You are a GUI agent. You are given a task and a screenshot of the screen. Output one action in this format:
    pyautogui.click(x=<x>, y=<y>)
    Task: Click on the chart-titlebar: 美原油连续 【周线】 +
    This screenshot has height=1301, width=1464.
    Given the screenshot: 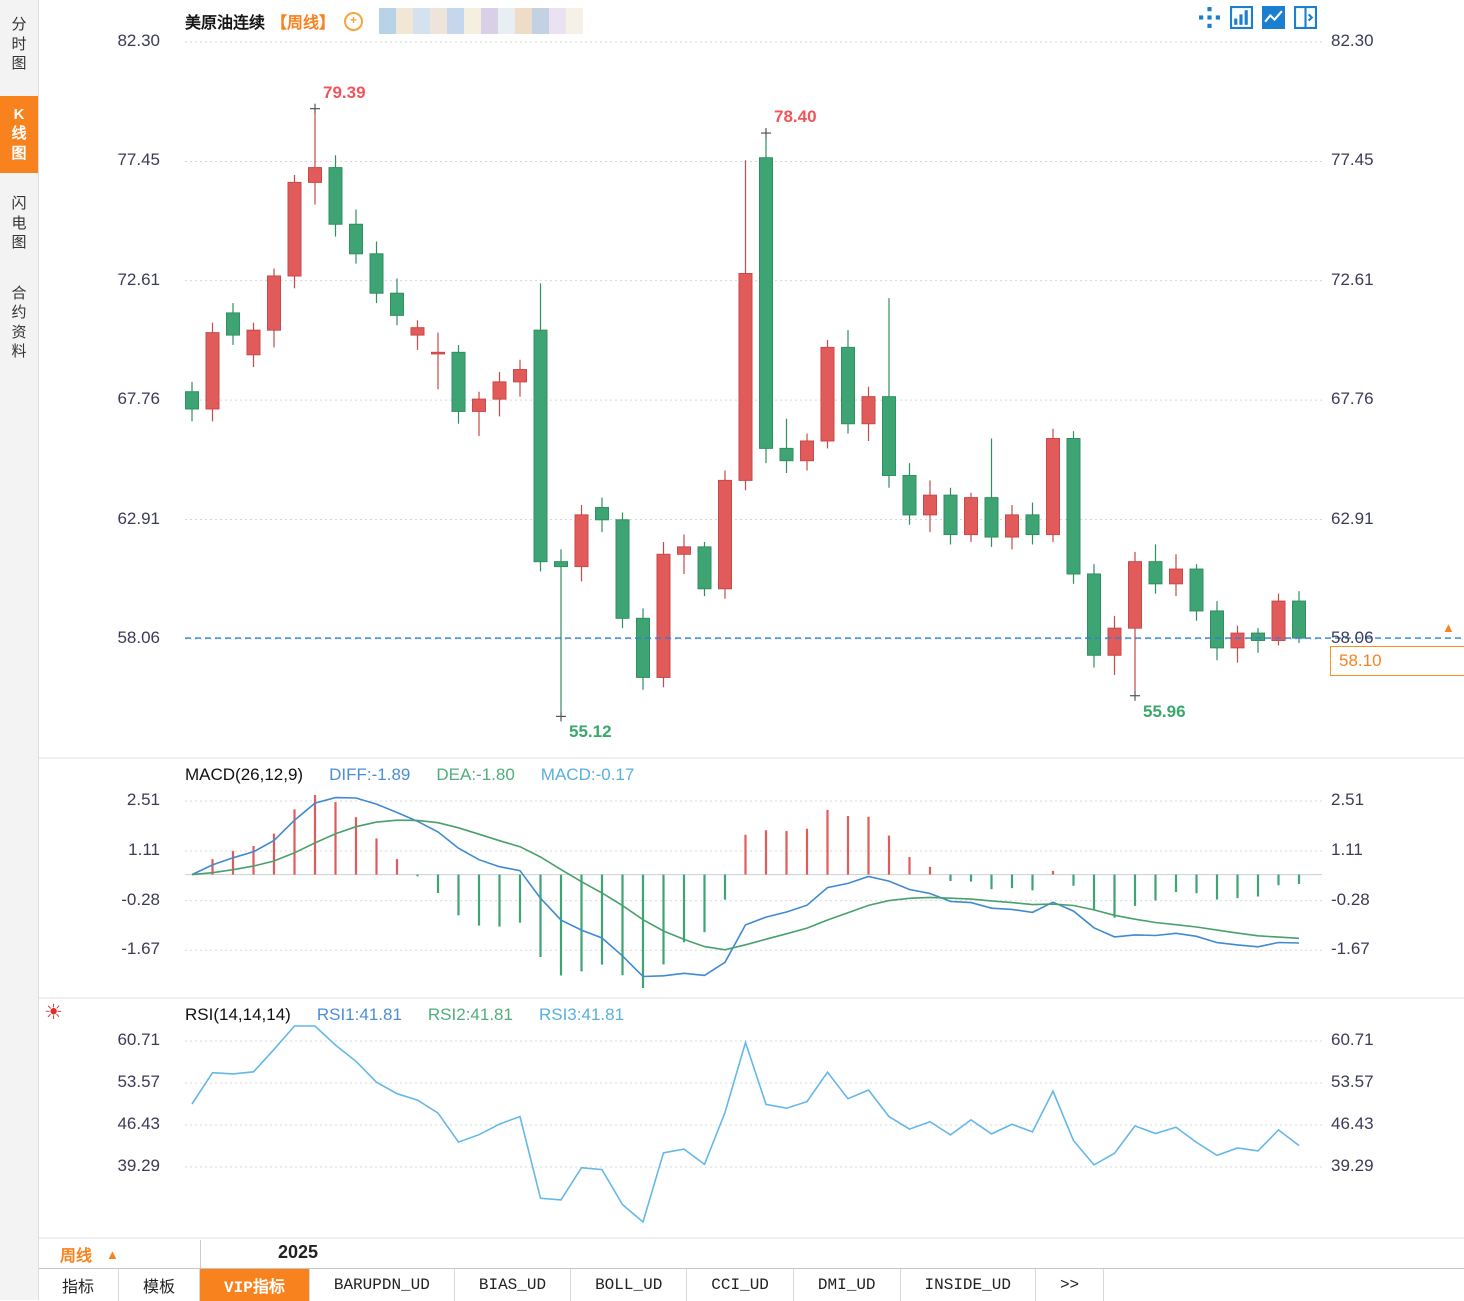 What is the action you would take?
    pyautogui.click(x=384, y=21)
    